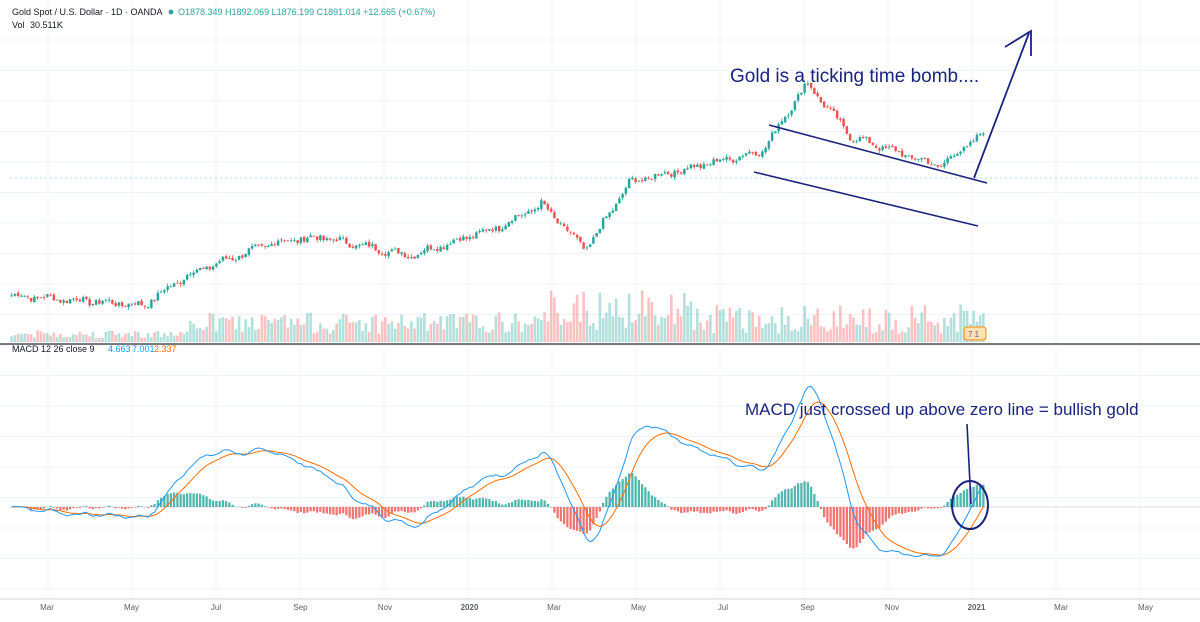  I want to click on svg-text: 7 1, so click(974, 334).